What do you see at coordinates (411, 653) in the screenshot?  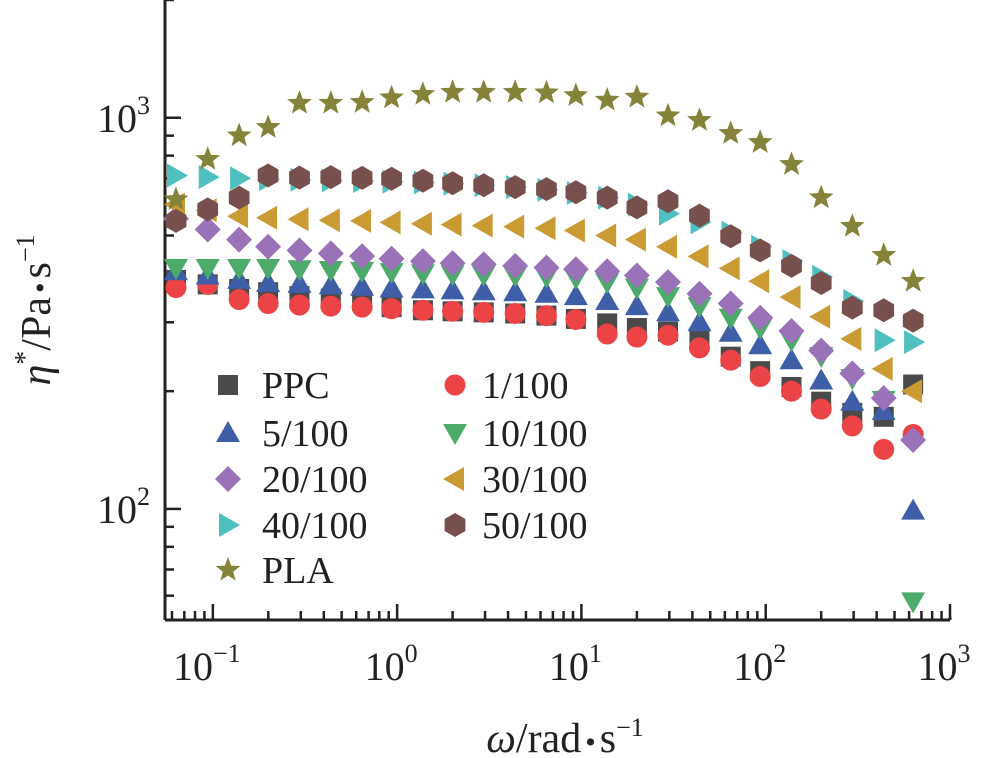 I see `x-tick-exp: 0` at bounding box center [411, 653].